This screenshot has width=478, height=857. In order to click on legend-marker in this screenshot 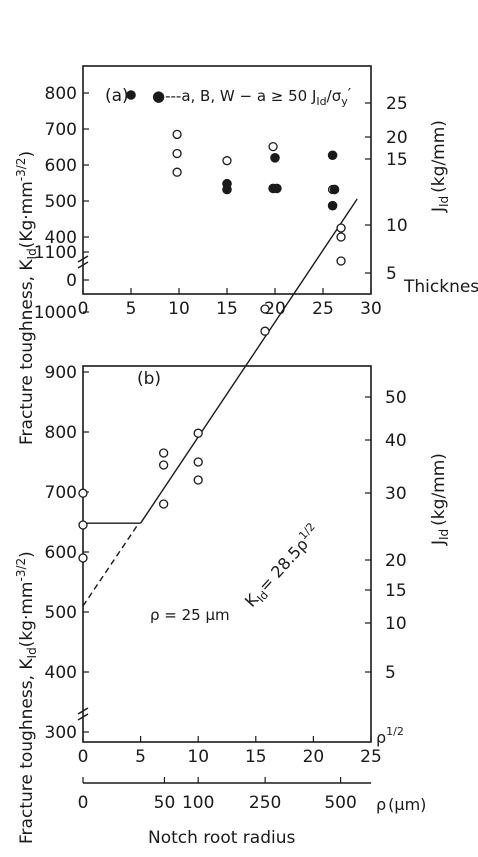, I will do `click(131, 95)`.